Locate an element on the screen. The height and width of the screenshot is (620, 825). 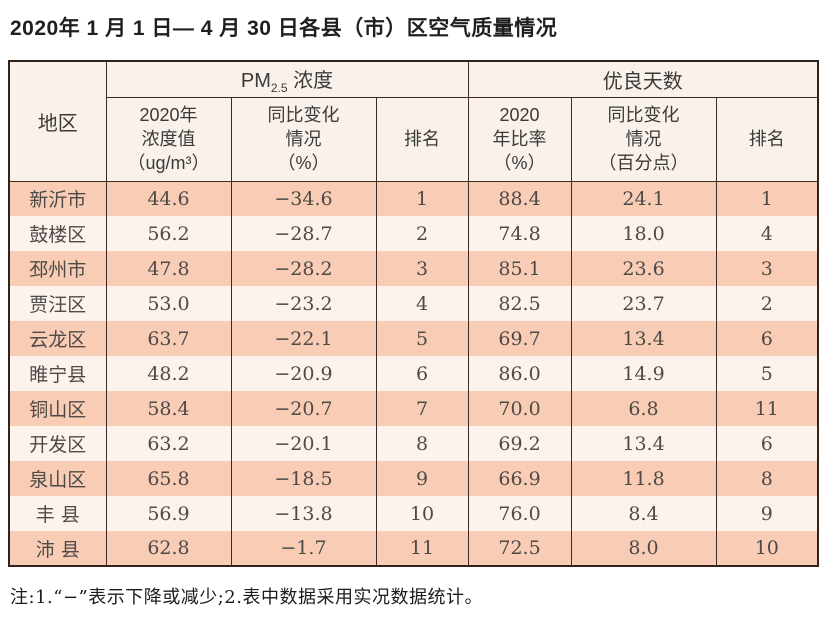
good-ratio-cell: 69.7 is located at coordinates (519, 338).